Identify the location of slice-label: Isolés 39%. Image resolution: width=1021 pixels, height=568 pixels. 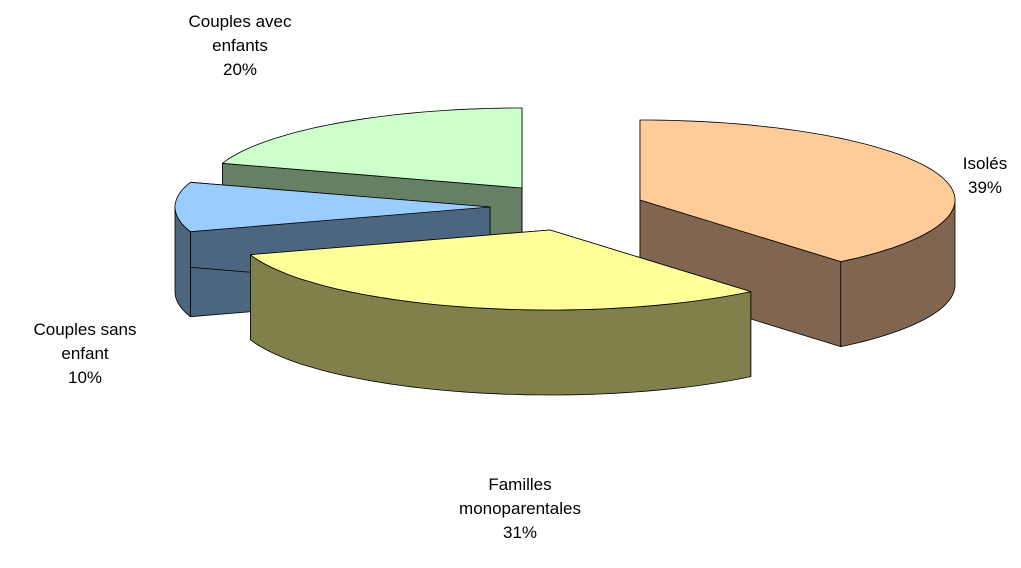
(983, 176).